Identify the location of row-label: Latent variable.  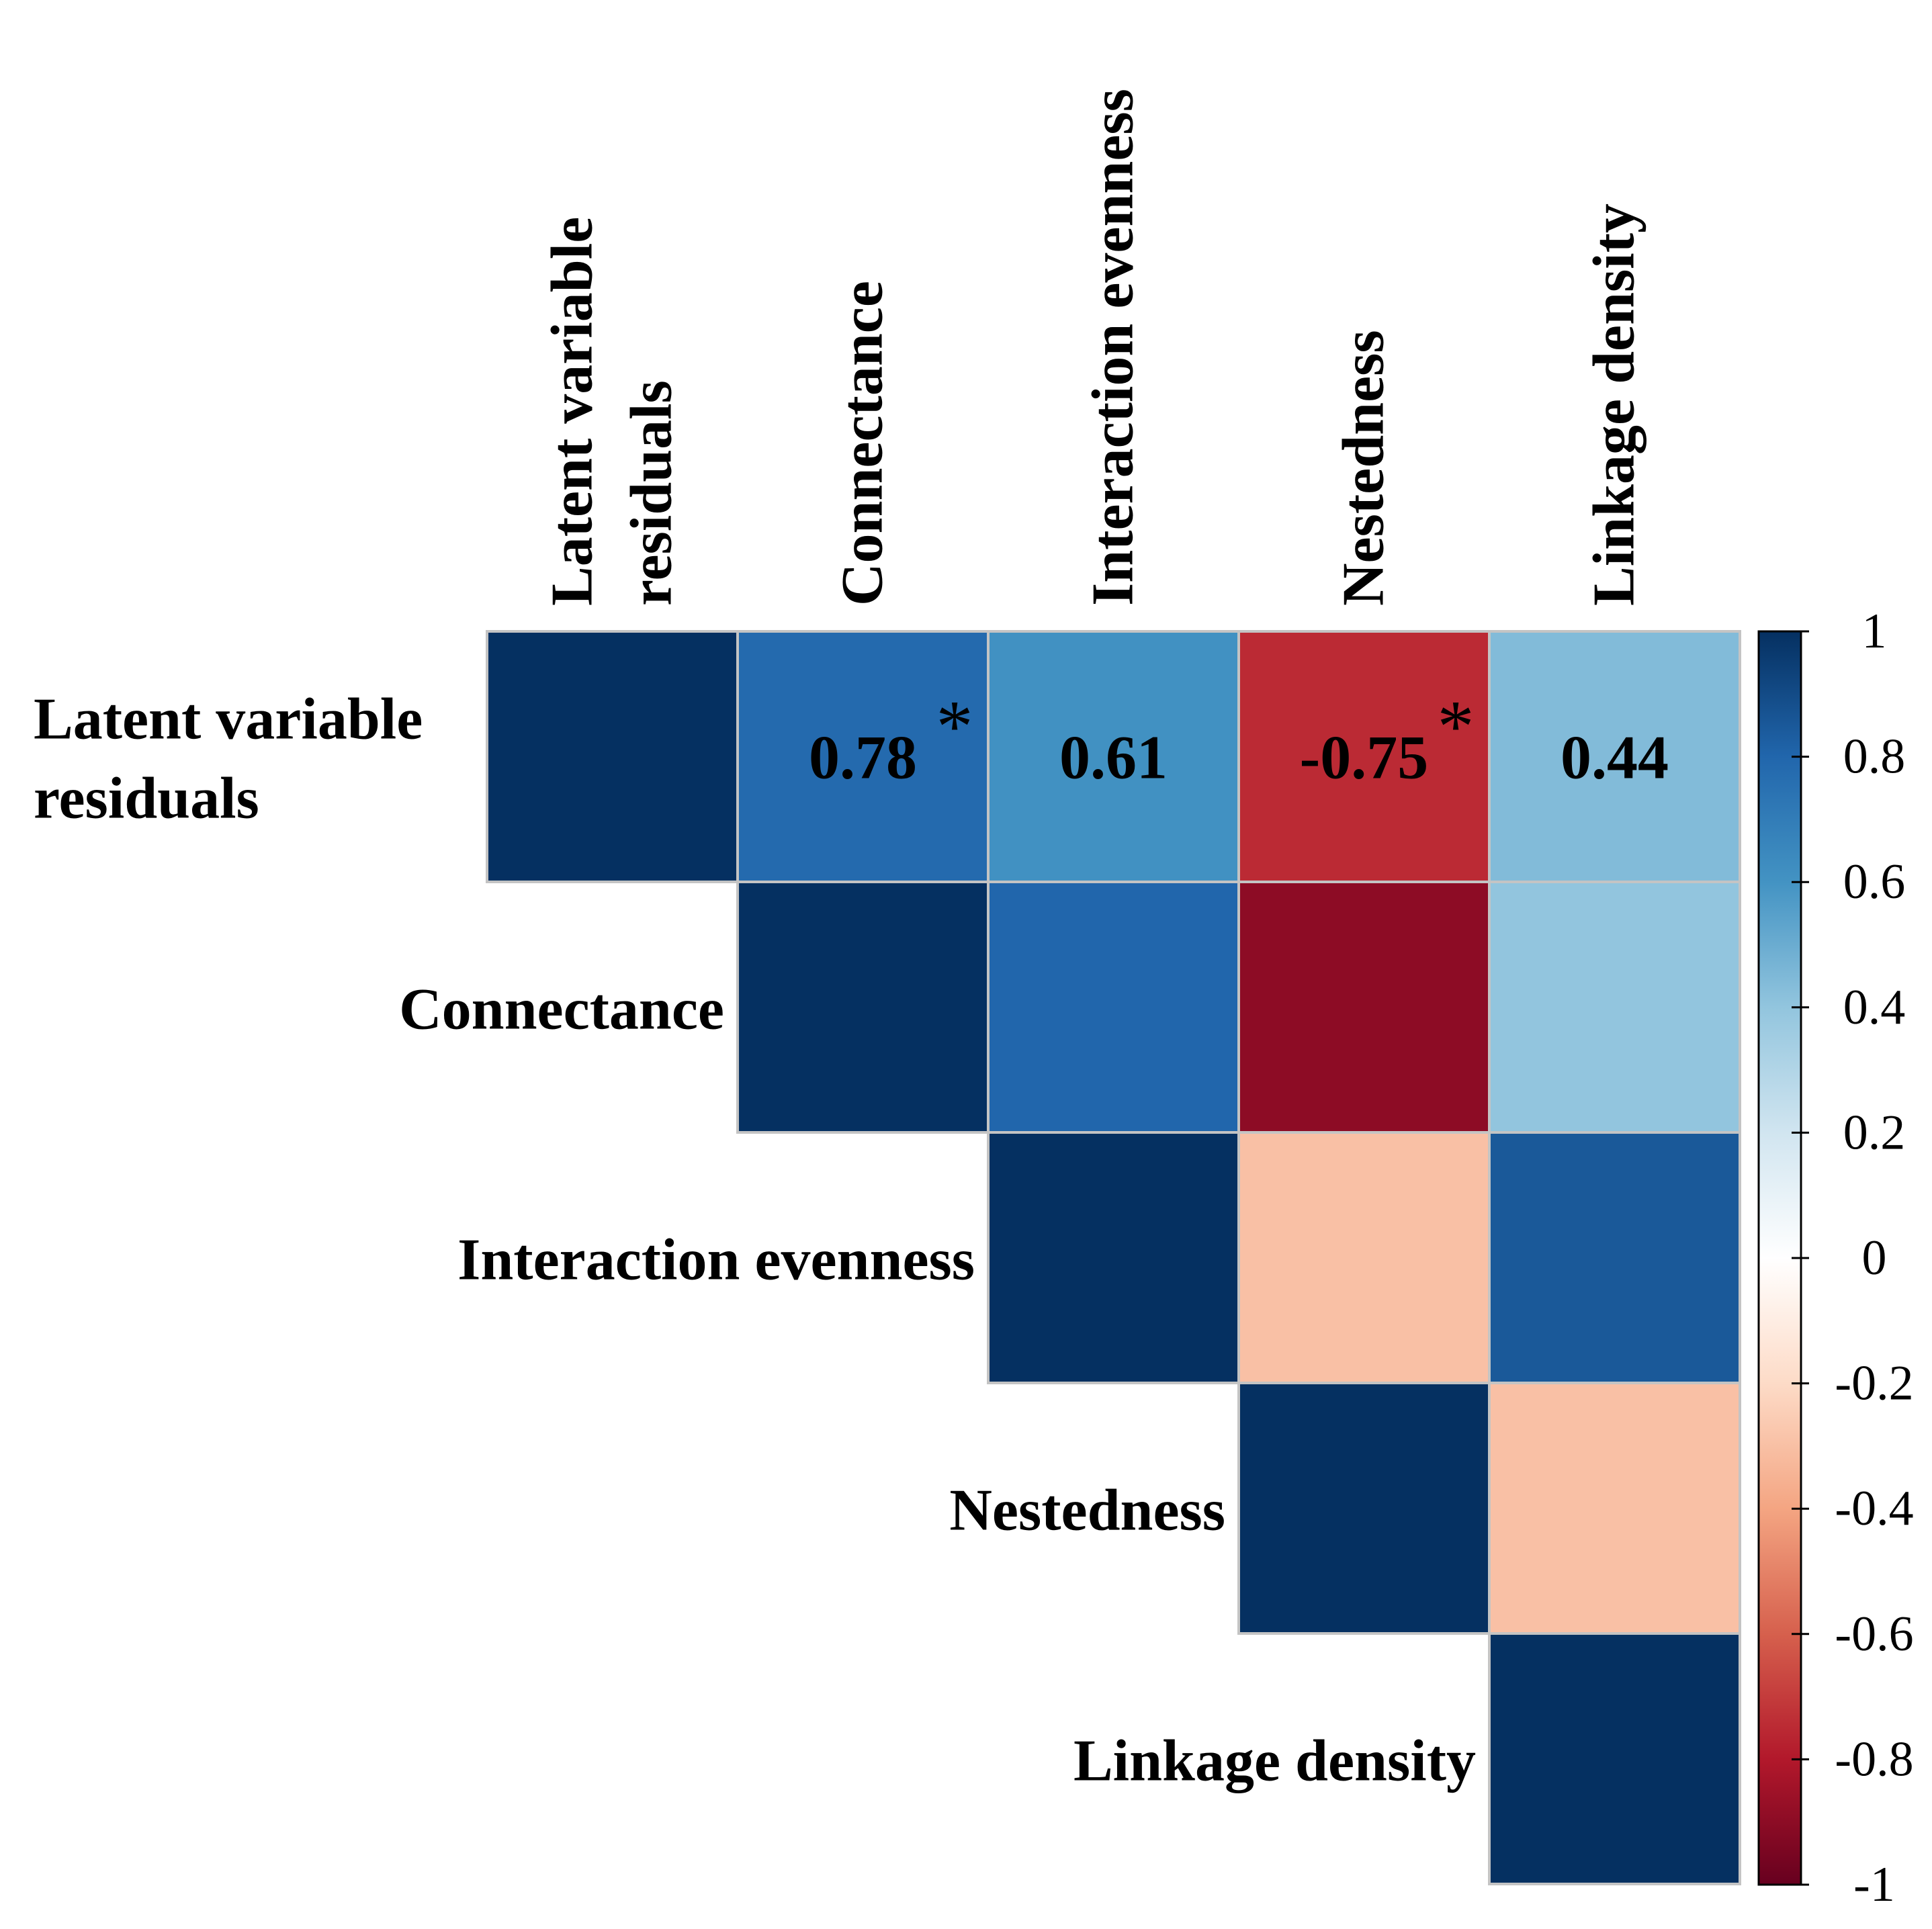
(229, 719).